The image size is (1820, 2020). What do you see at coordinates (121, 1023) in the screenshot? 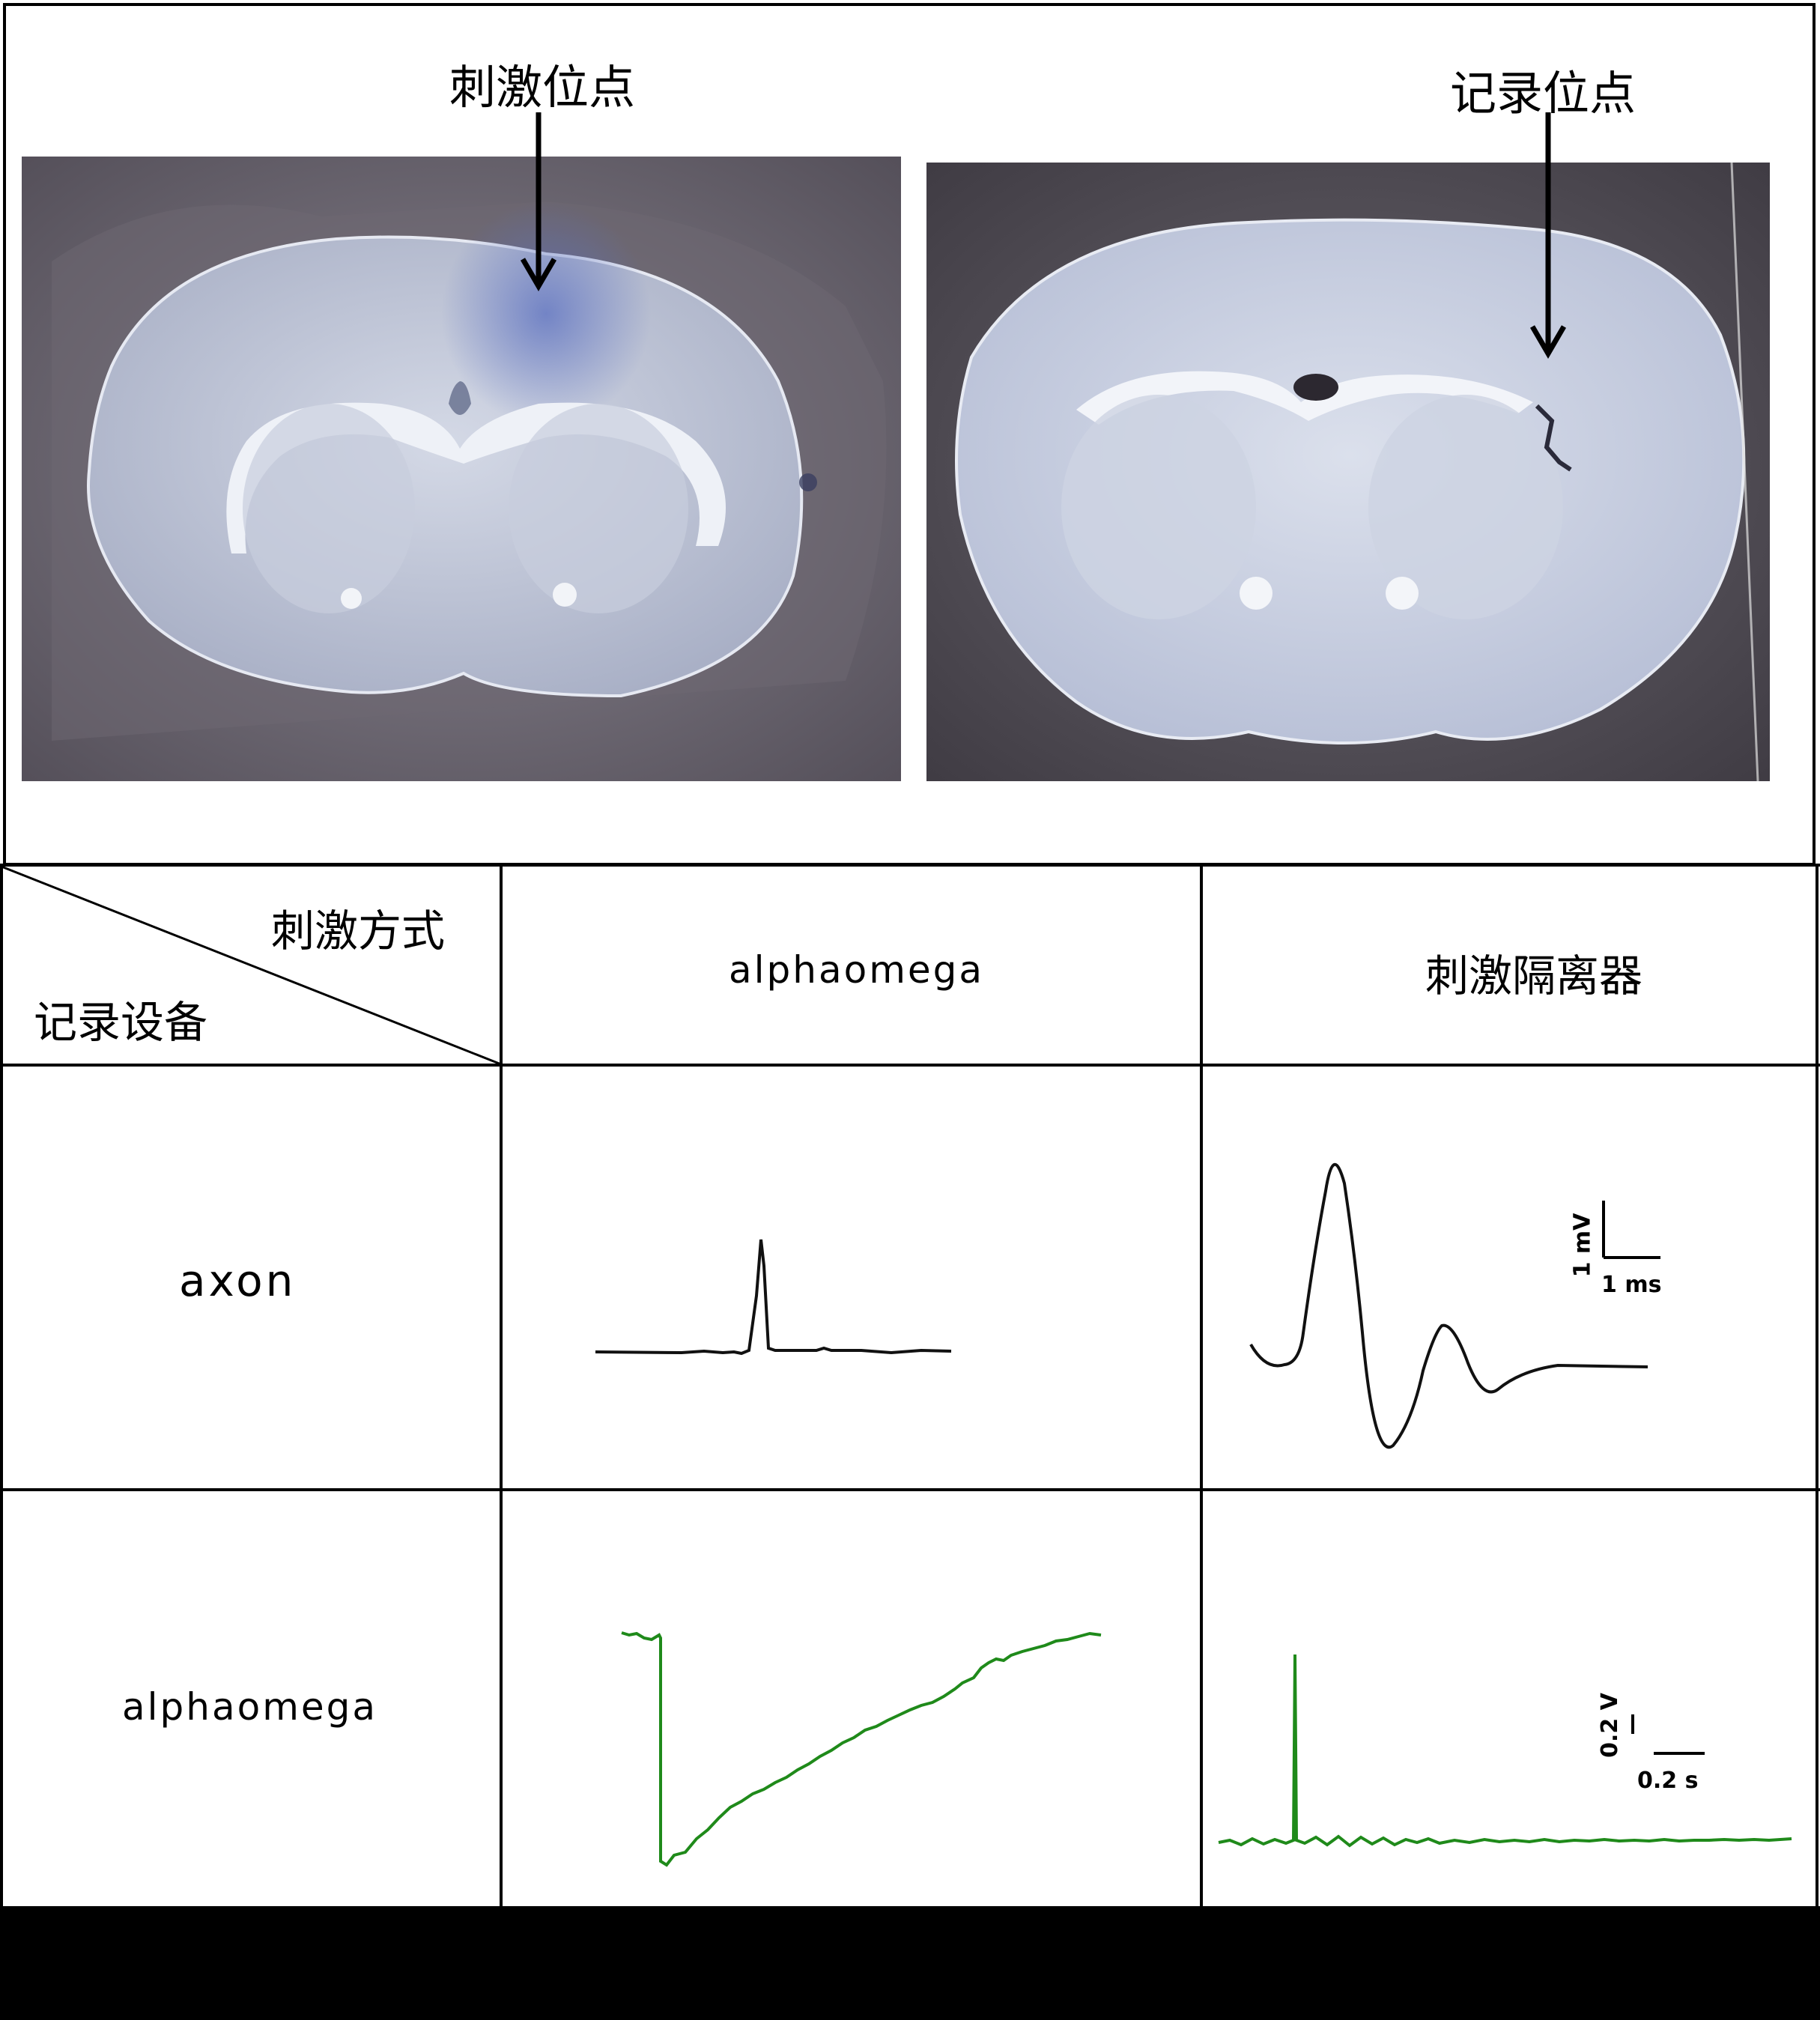
I see `header-recording-device: 记录设备` at bounding box center [121, 1023].